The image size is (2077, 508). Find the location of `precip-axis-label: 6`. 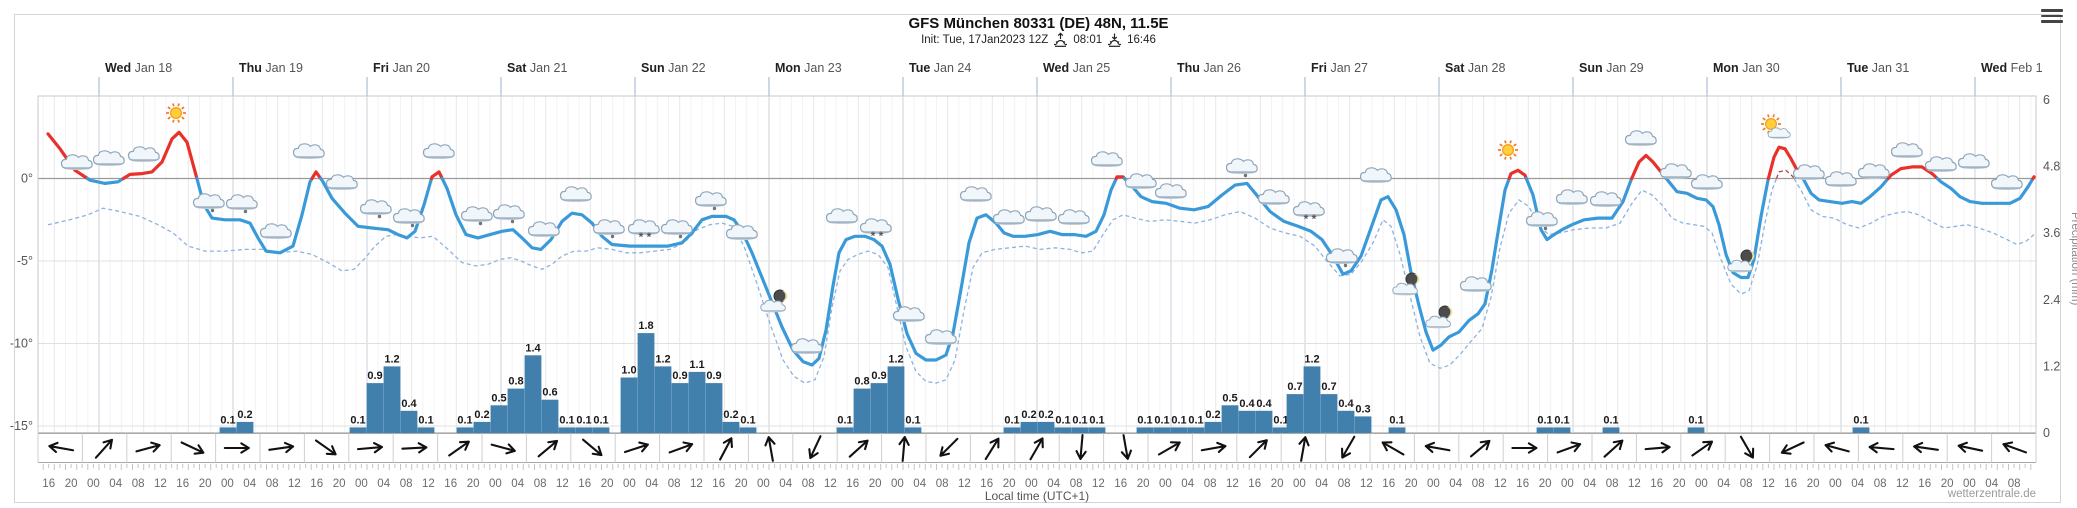

precip-axis-label: 6 is located at coordinates (2046, 100).